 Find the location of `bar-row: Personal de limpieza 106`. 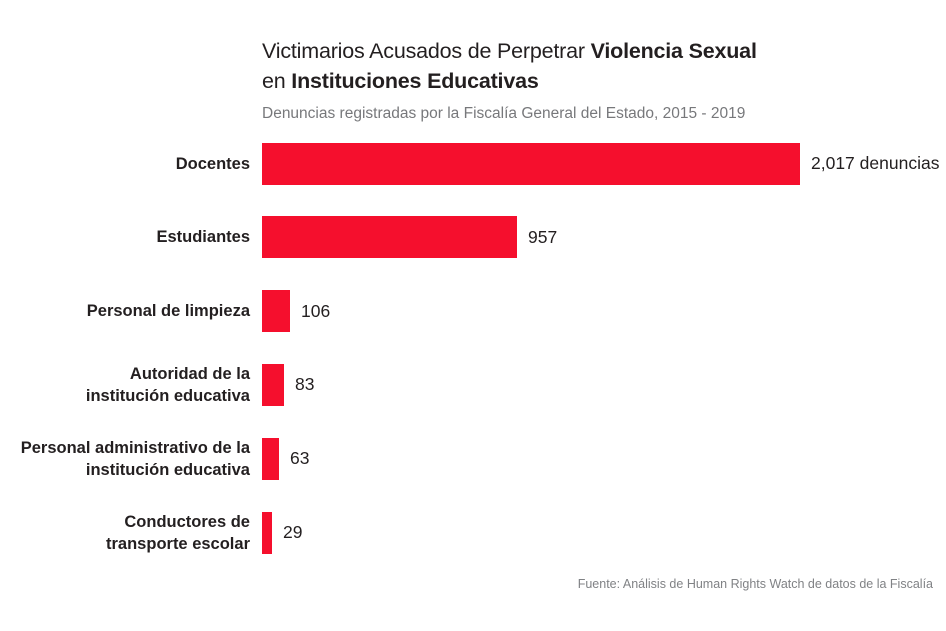

bar-row: Personal de limpieza 106 is located at coordinates (473, 311).